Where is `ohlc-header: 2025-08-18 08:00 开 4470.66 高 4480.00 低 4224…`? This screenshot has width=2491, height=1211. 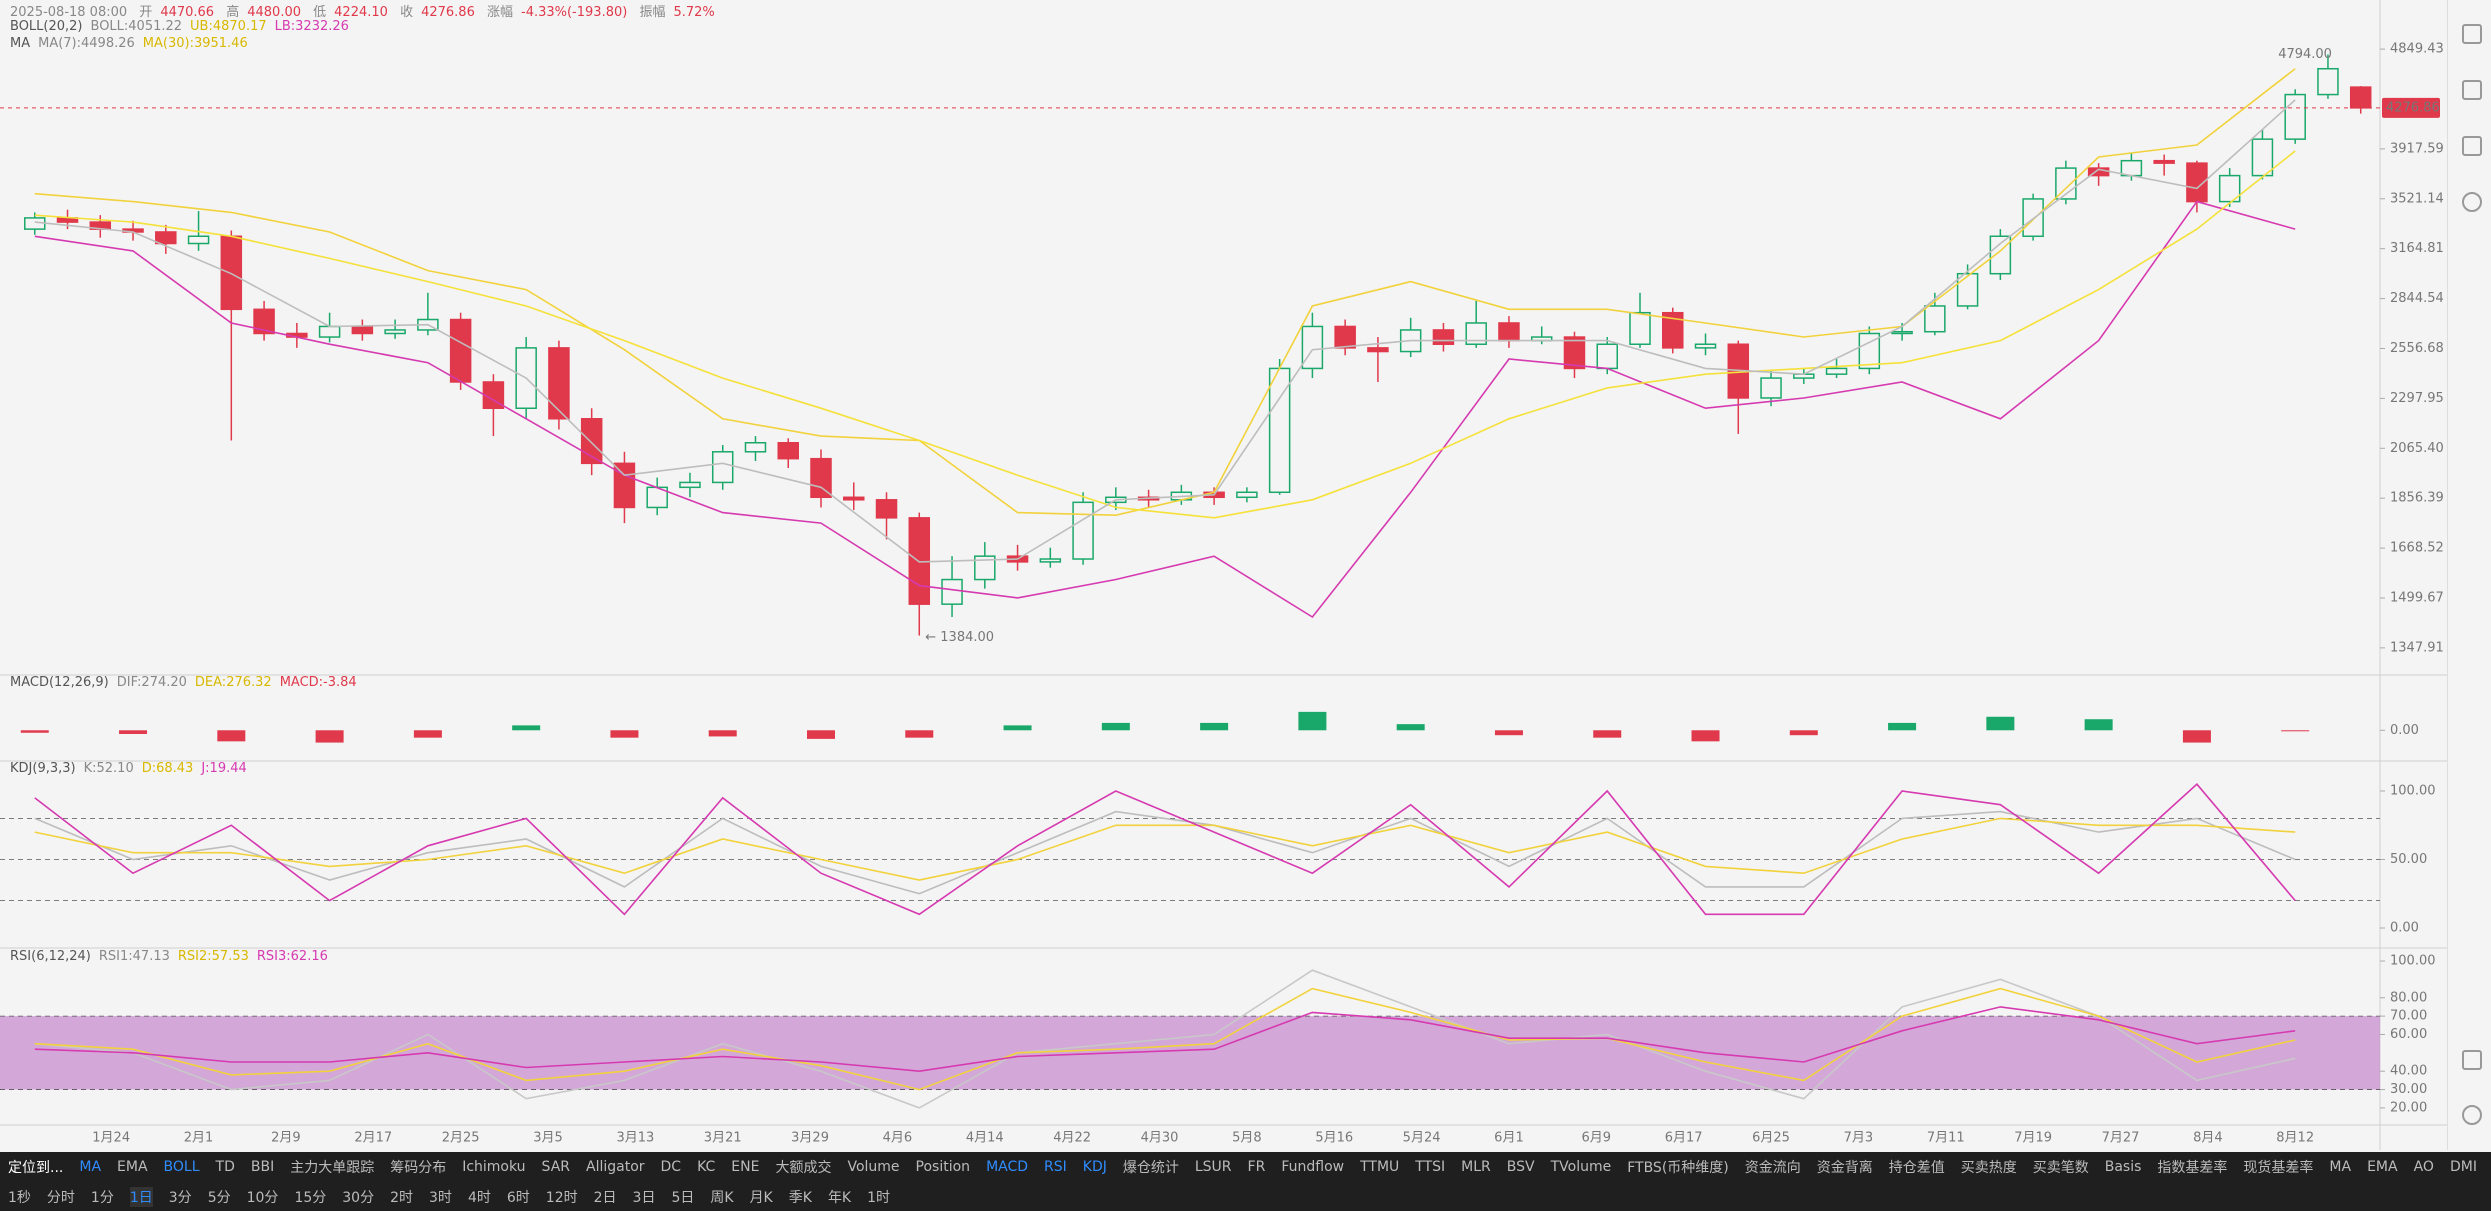
ohlc-header: 2025-08-18 08:00 开 4470.66 高 4480.00 低 4224… is located at coordinates (366, 10).